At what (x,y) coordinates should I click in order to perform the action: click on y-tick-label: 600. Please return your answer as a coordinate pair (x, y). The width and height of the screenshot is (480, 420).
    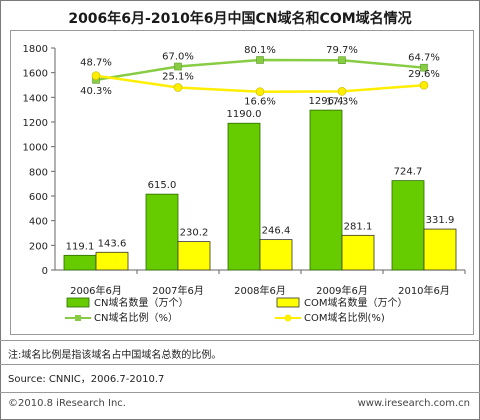
    Looking at the image, I should click on (38, 197).